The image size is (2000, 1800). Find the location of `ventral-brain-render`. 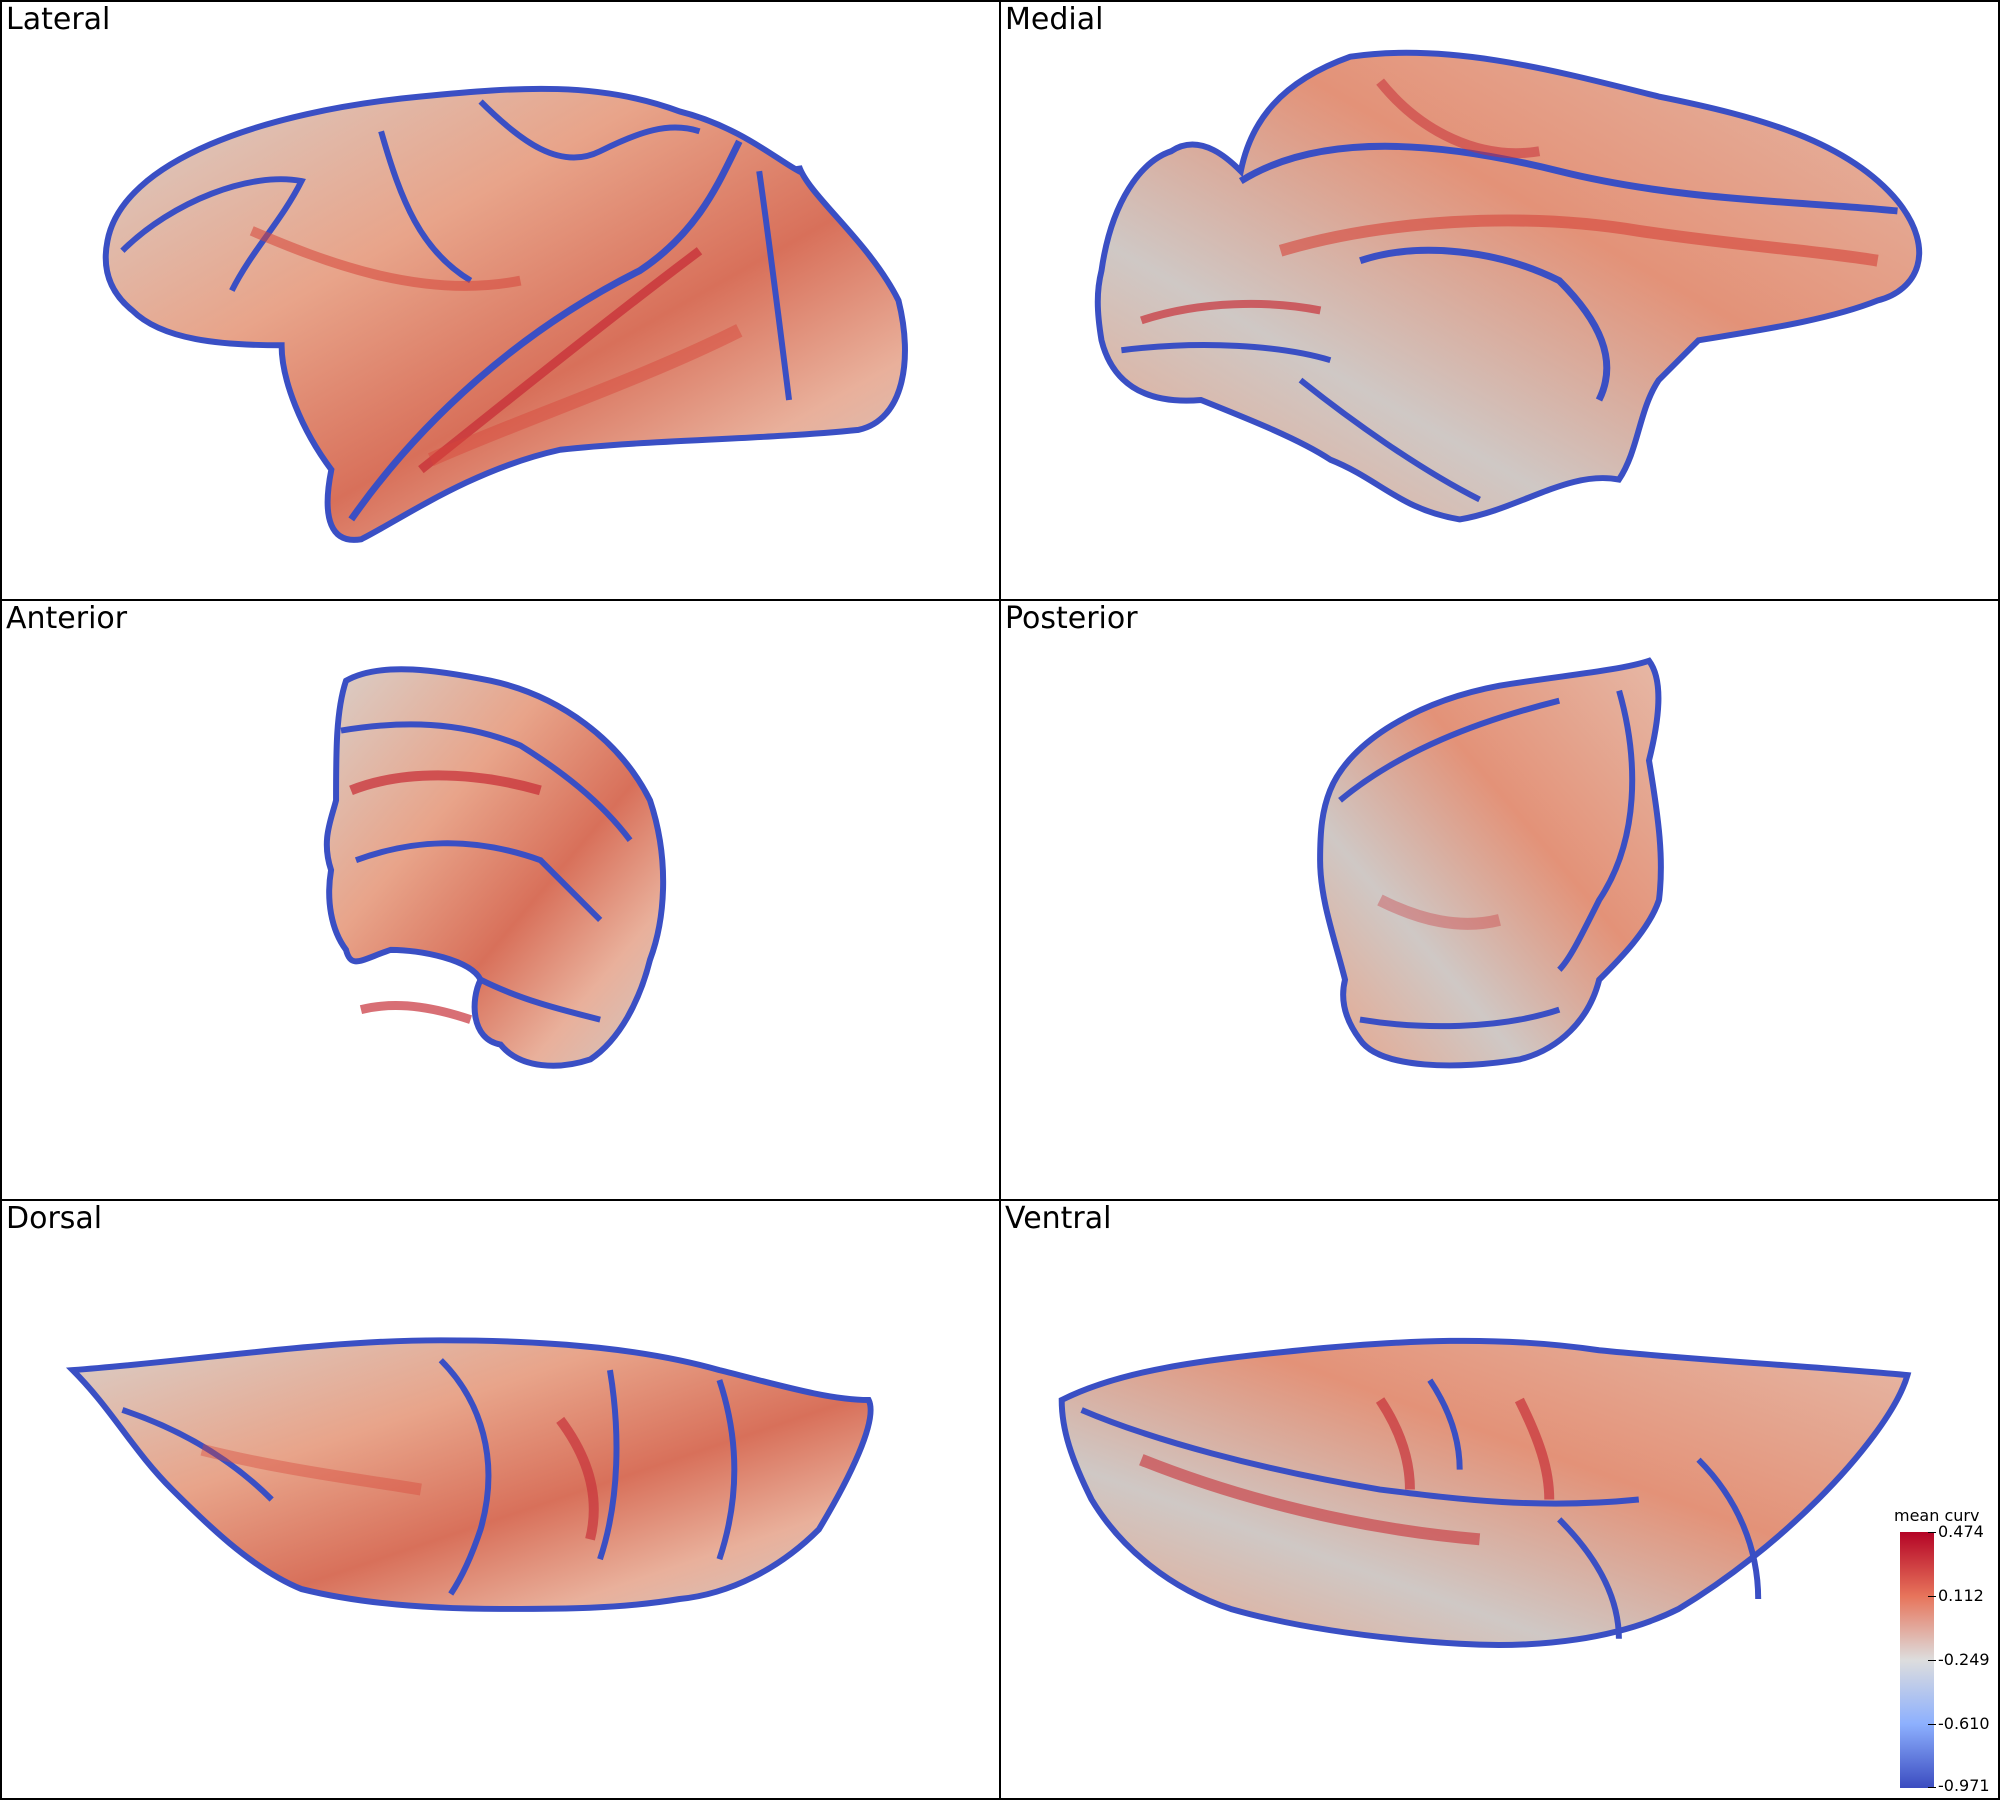

ventral-brain-render is located at coordinates (1485, 1492).